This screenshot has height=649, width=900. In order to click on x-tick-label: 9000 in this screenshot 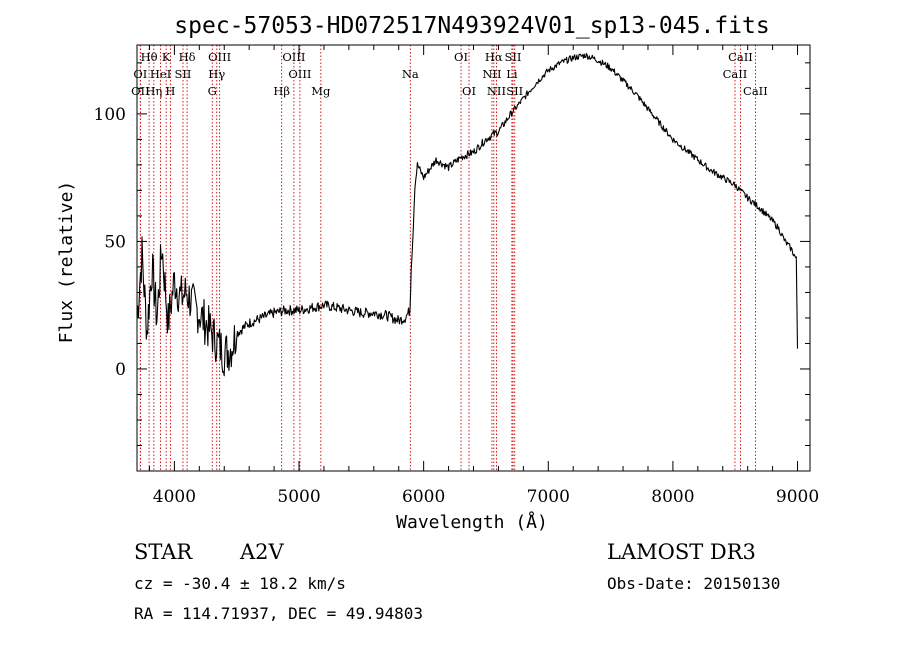, I will do `click(797, 497)`.